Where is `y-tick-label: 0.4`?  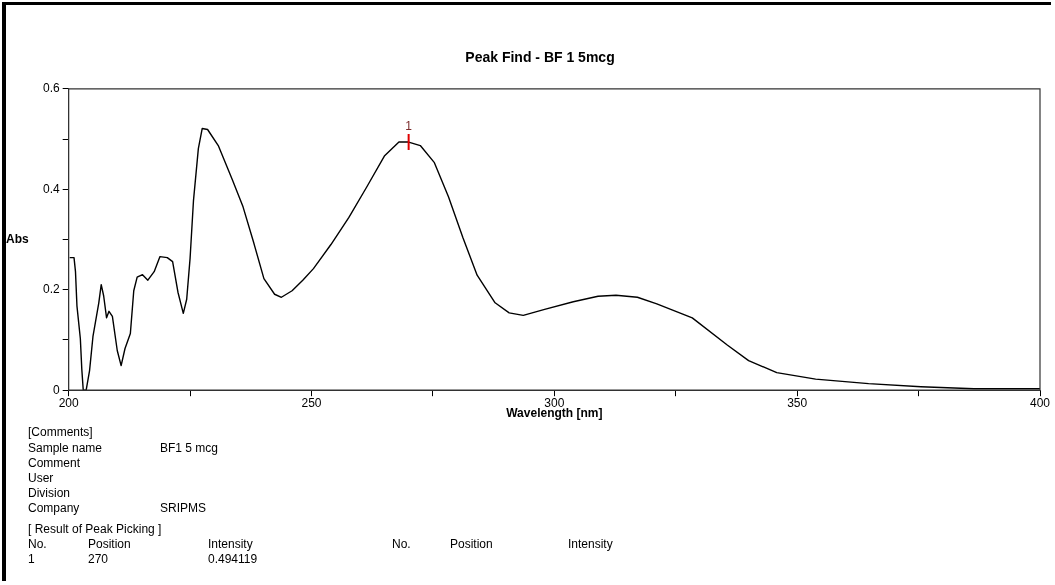
y-tick-label: 0.4 is located at coordinates (51, 188).